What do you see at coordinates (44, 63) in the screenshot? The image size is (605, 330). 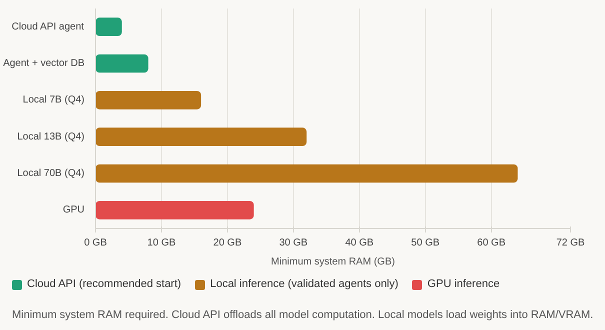 I see `y-tick-label: Agent + vector DB` at bounding box center [44, 63].